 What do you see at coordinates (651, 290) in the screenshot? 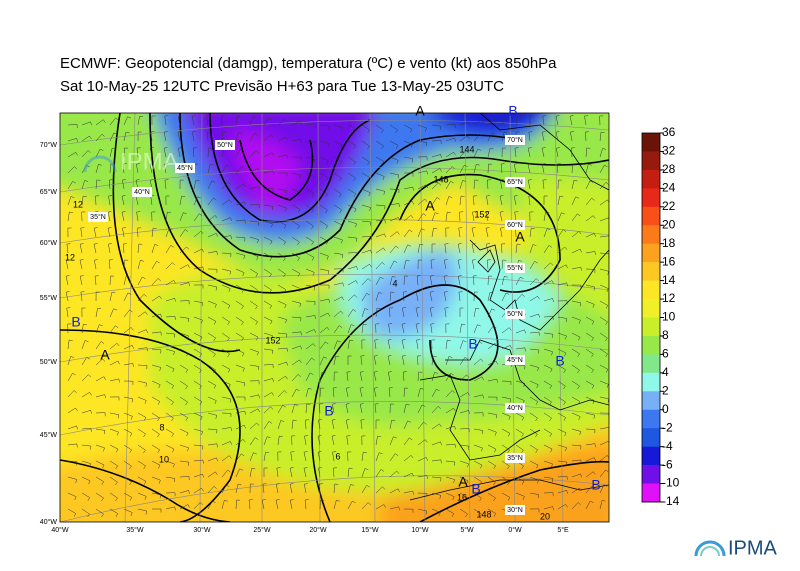
I see `colorbar-segment` at bounding box center [651, 290].